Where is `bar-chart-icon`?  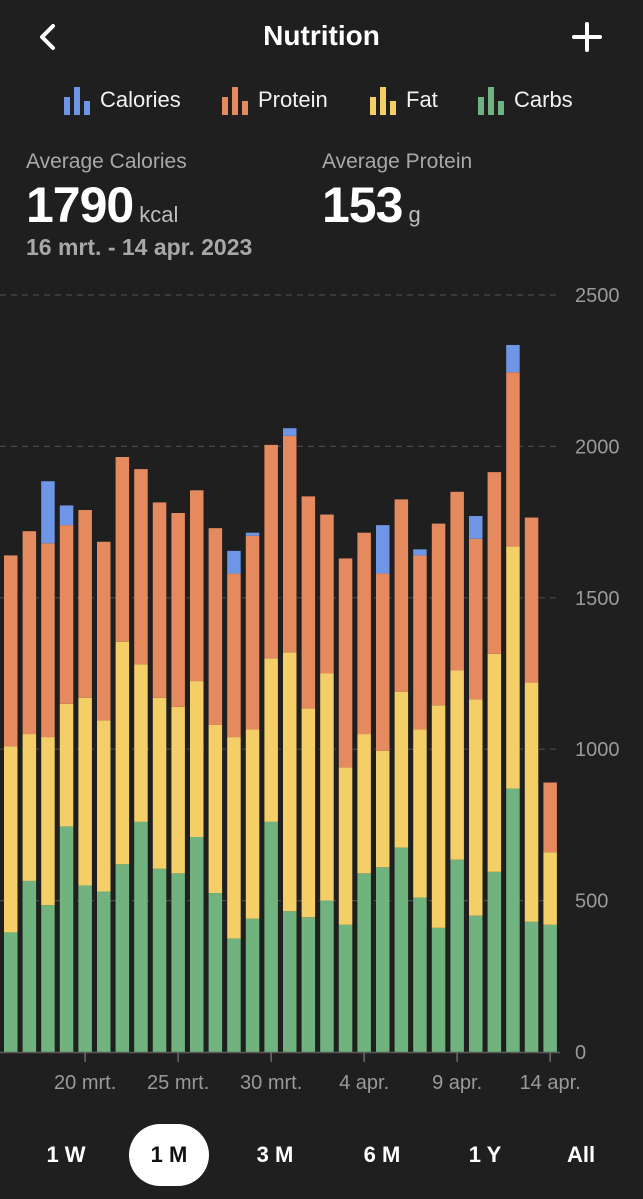
bar-chart-icon is located at coordinates (491, 101).